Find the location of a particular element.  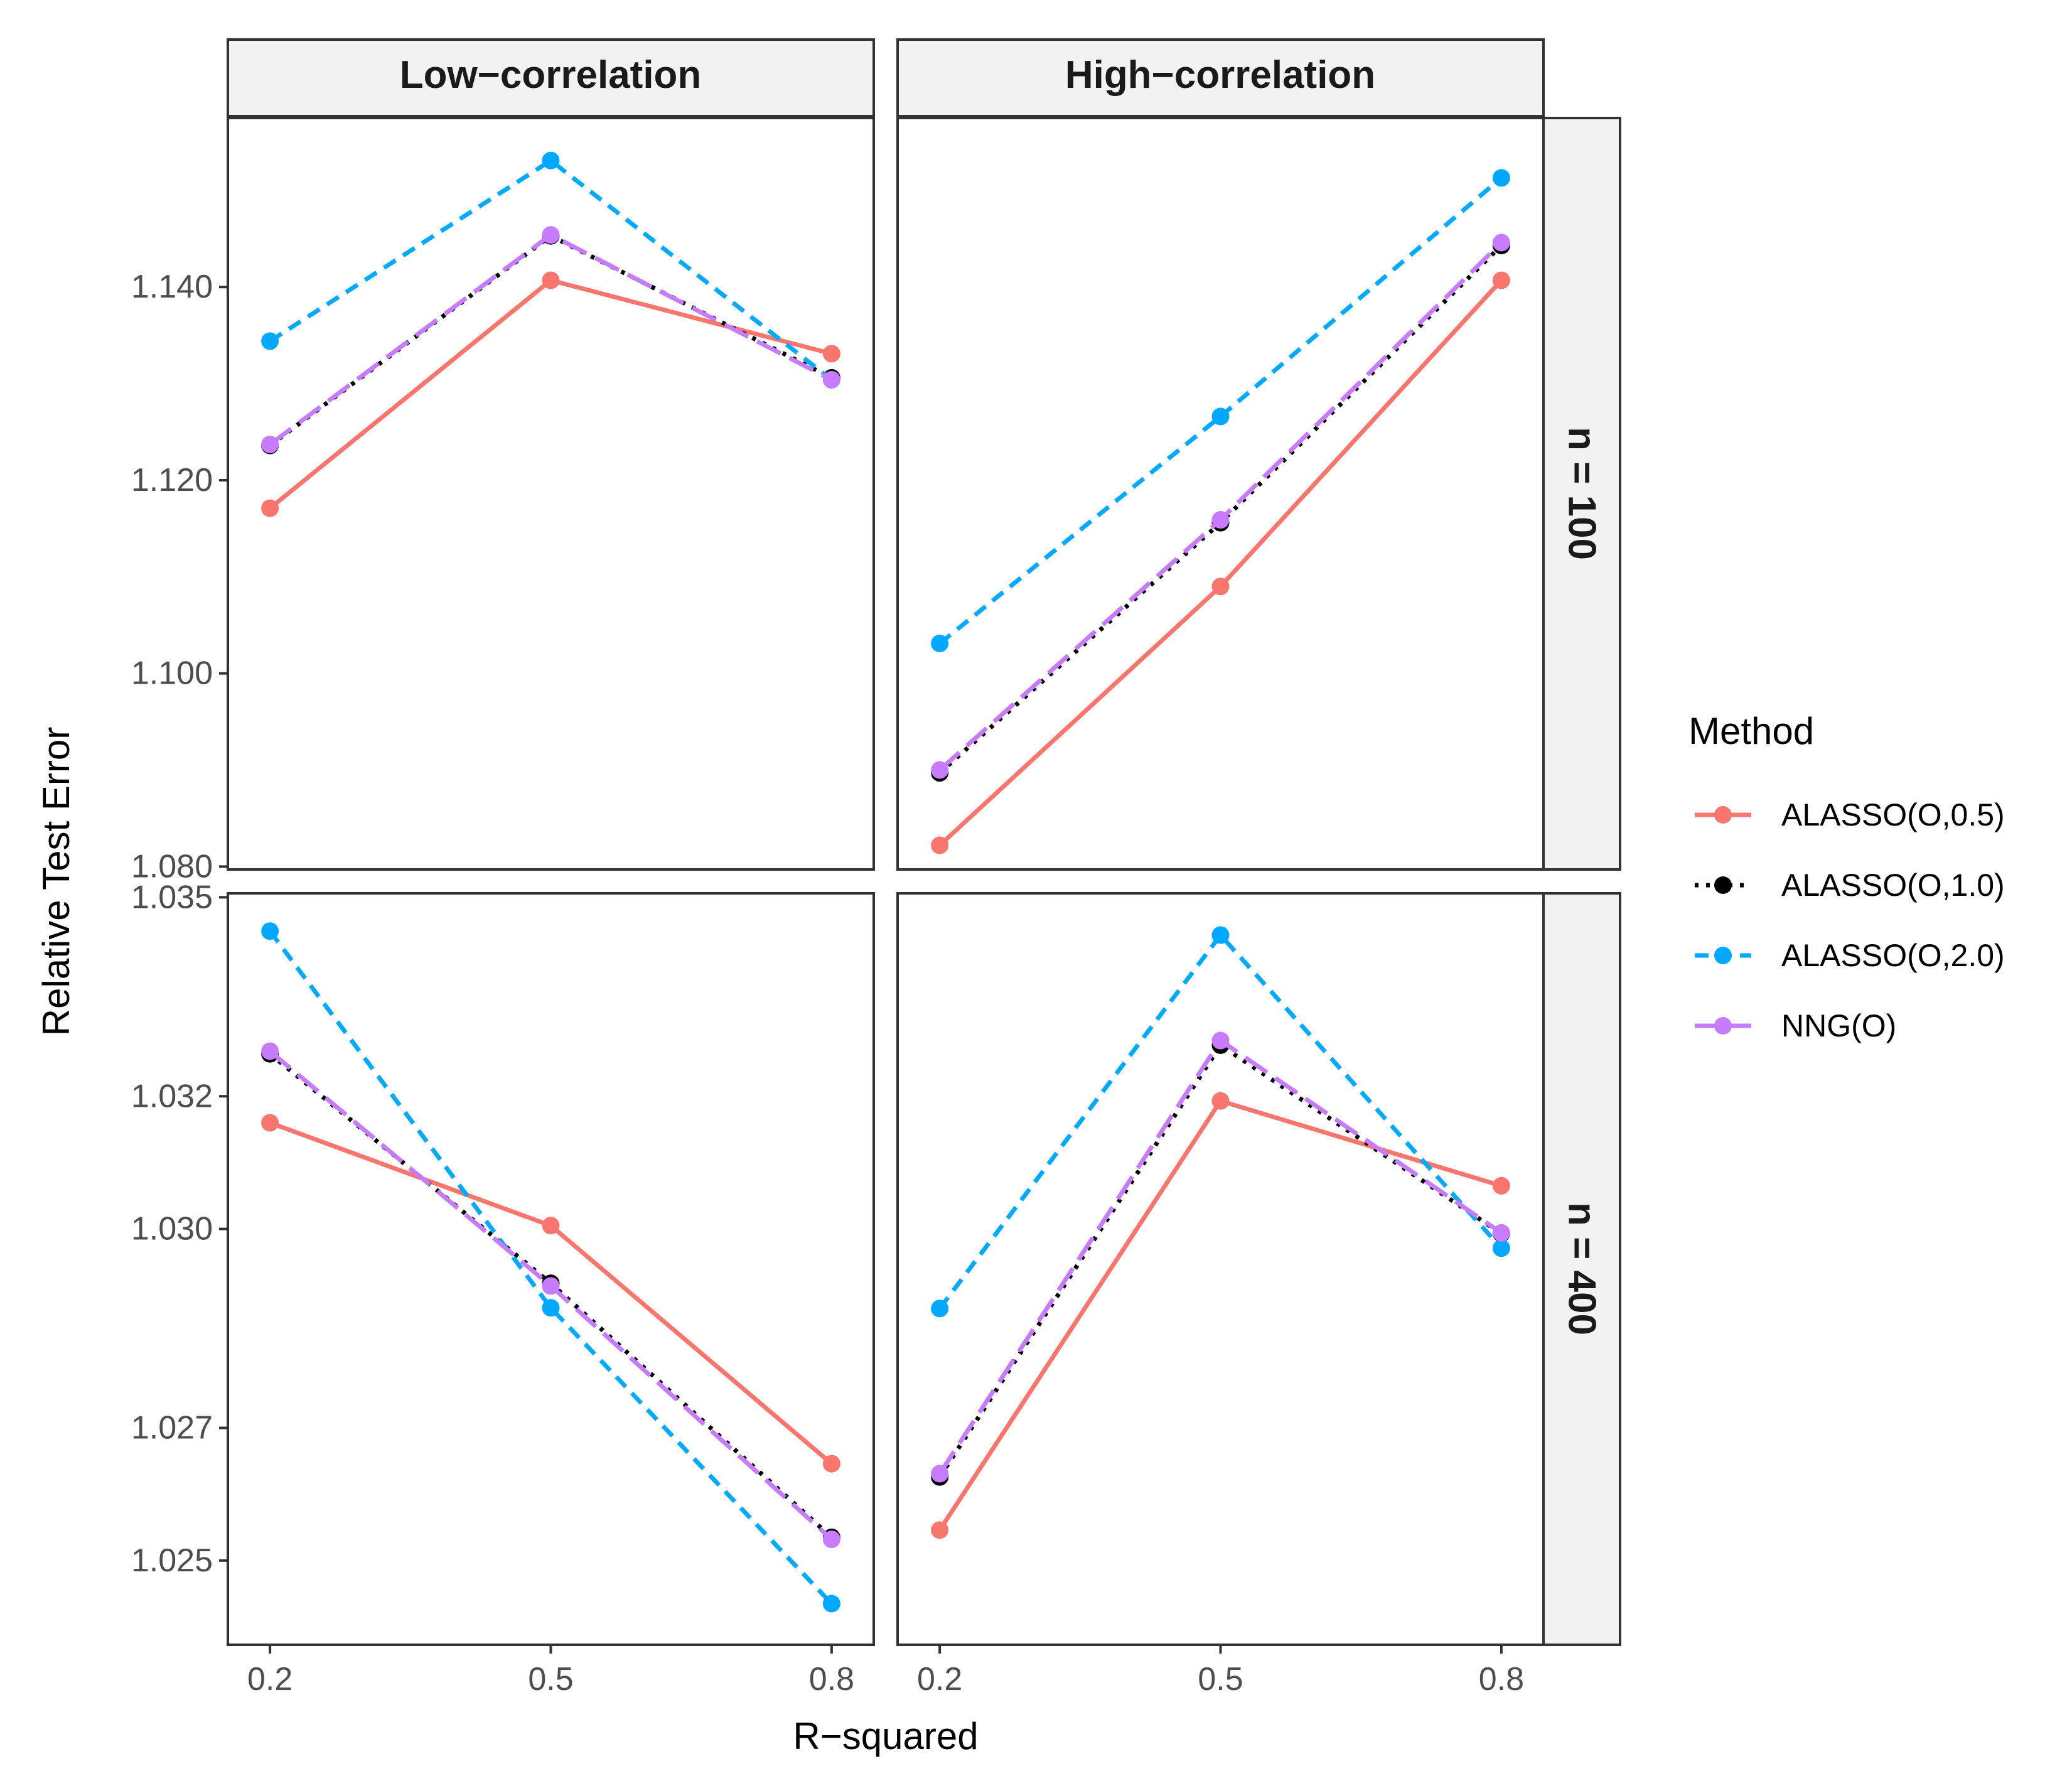

y-tick-label-low-correlation-n-100-3: 1.140 is located at coordinates (172, 287).